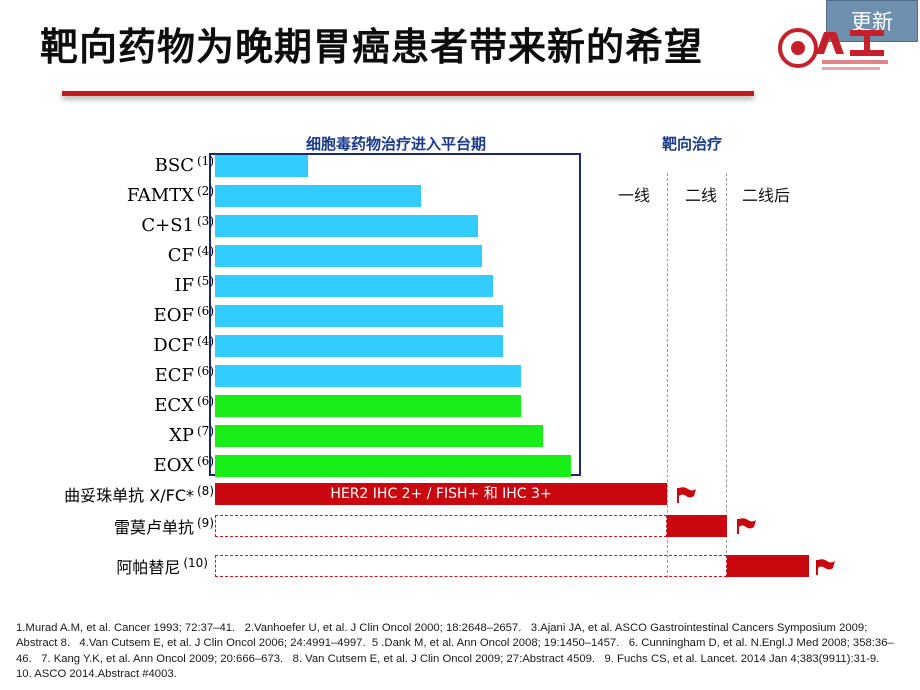  What do you see at coordinates (701, 195) in the screenshot?
I see `line-label-second: 二线` at bounding box center [701, 195].